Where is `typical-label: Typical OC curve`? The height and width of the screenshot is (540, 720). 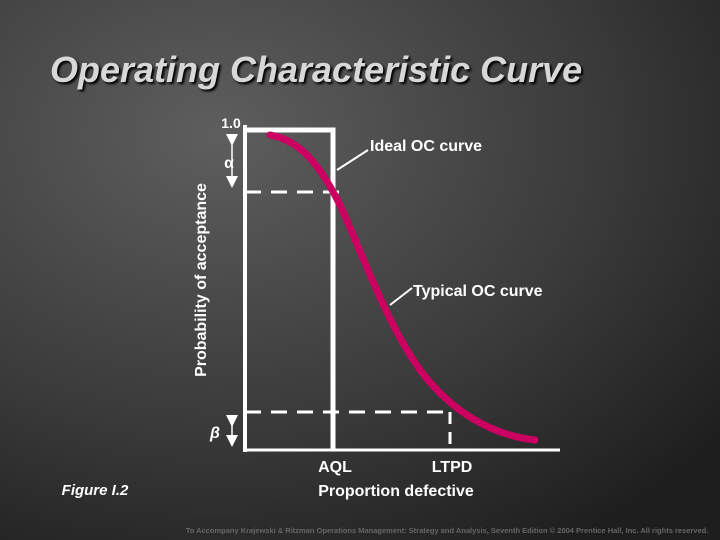
typical-label: Typical OC curve is located at coordinates (478, 291).